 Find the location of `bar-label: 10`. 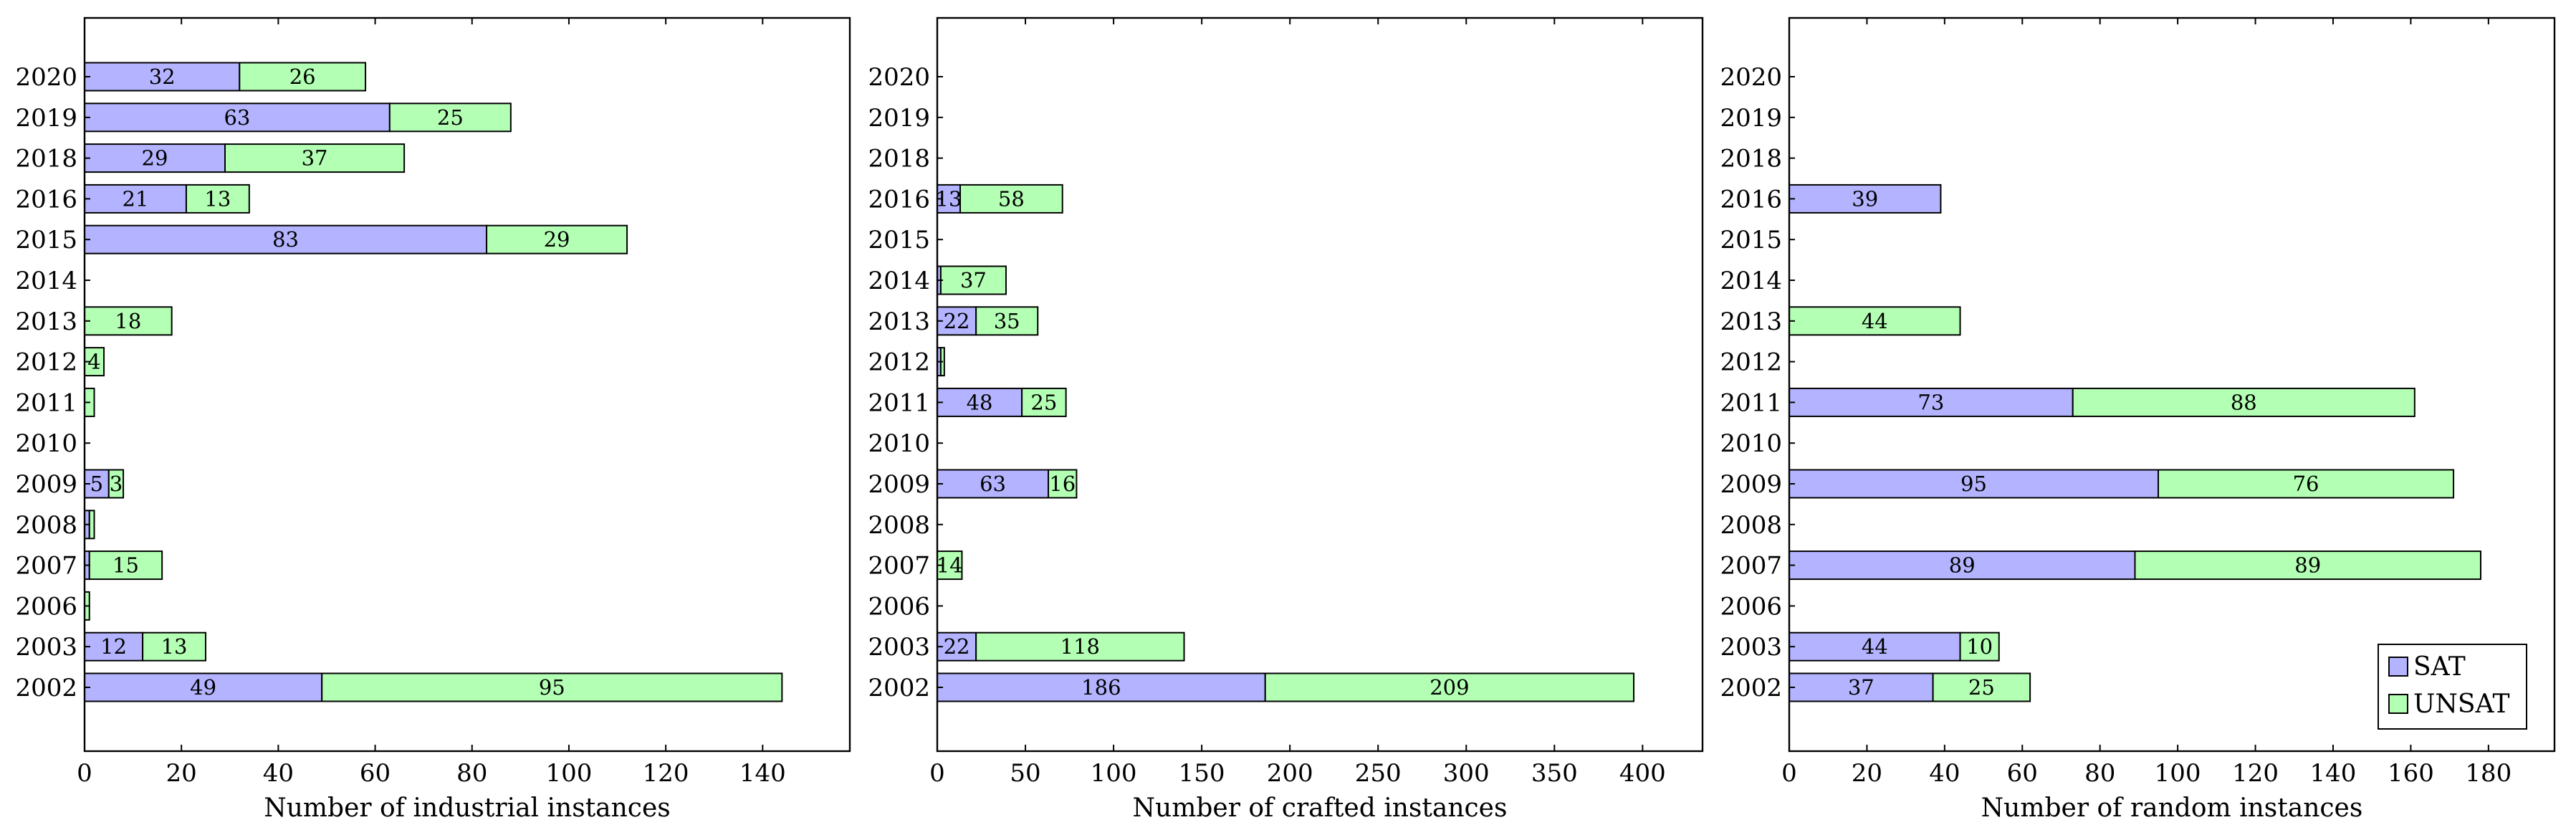

bar-label: 10 is located at coordinates (1979, 646).